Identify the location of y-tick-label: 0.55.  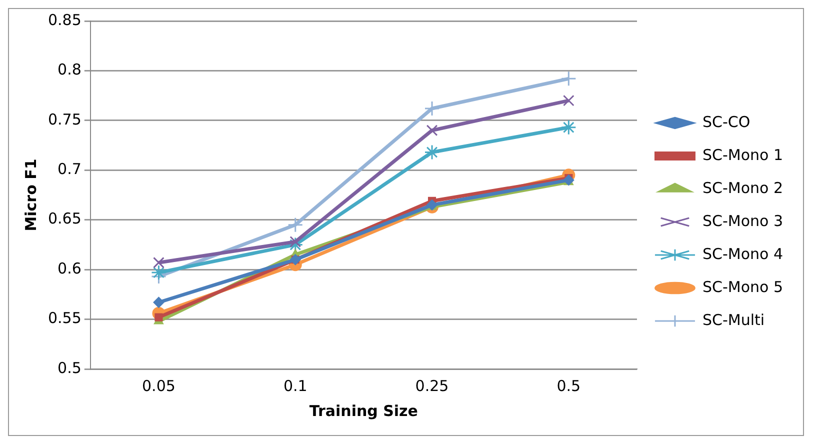
(65, 318).